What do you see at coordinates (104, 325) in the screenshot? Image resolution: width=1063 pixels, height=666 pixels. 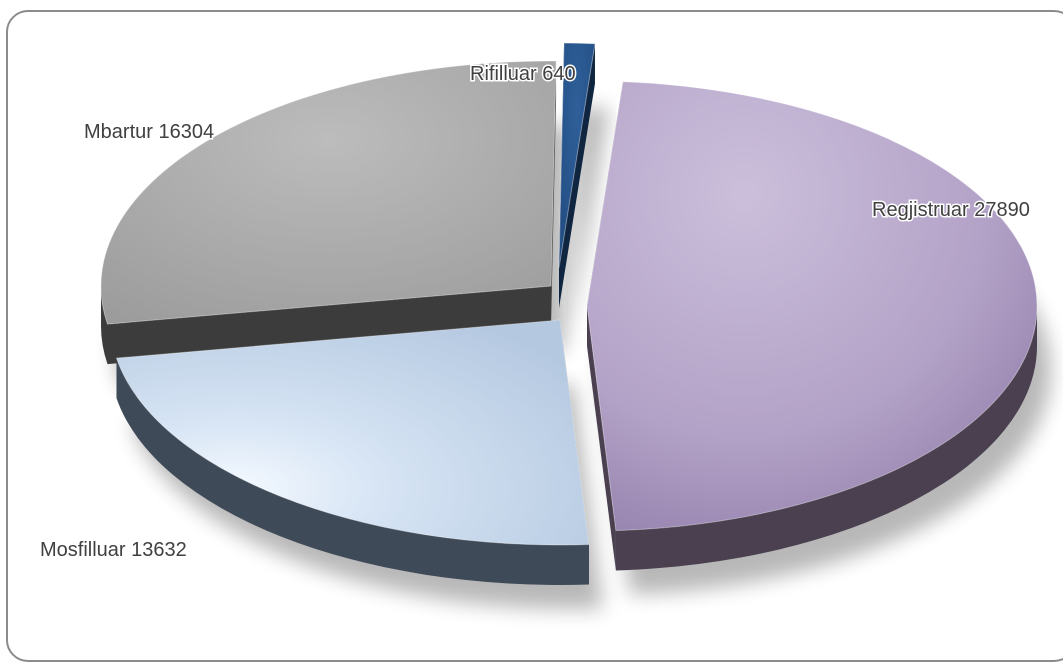 I see `slice-side-mbartur` at bounding box center [104, 325].